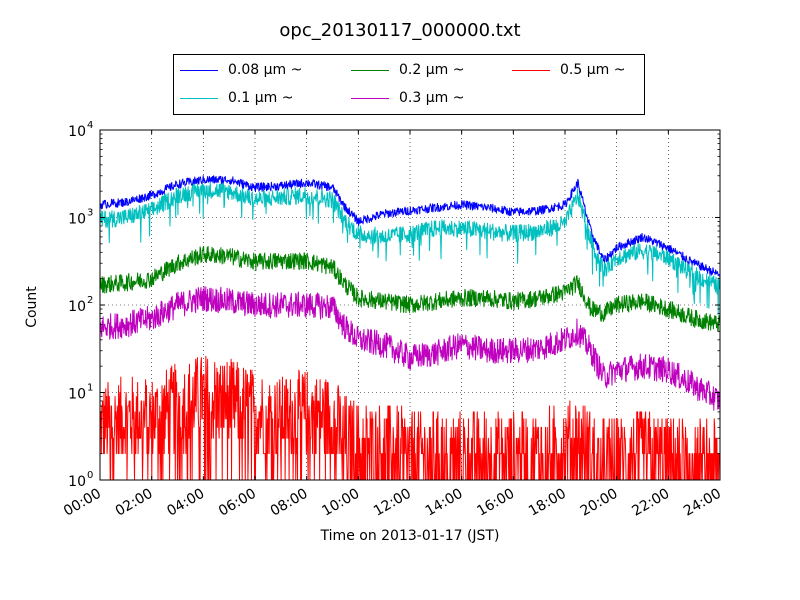  I want to click on x-tick-label: 14:00, so click(444, 503).